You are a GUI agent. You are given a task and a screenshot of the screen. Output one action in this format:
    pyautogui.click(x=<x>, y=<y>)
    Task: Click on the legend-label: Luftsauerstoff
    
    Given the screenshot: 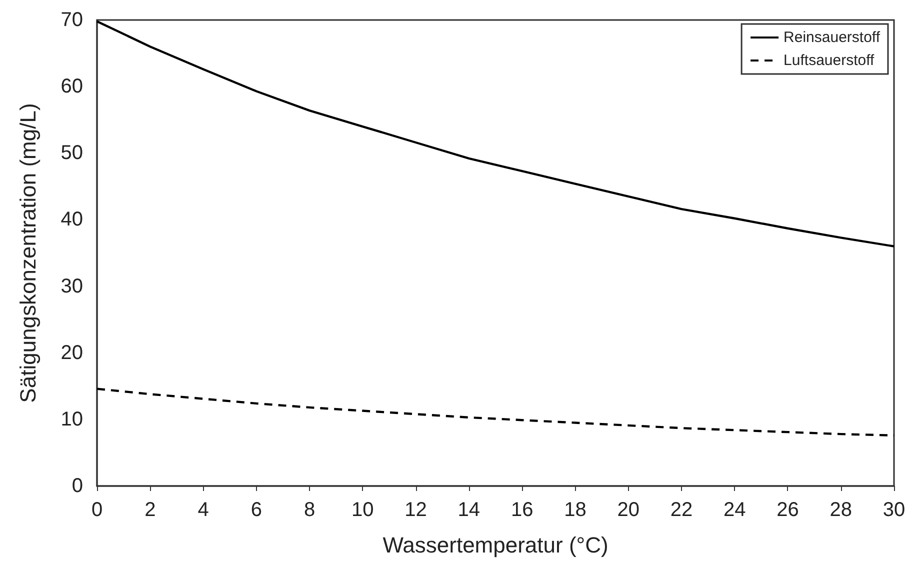 What is the action you would take?
    pyautogui.click(x=829, y=60)
    